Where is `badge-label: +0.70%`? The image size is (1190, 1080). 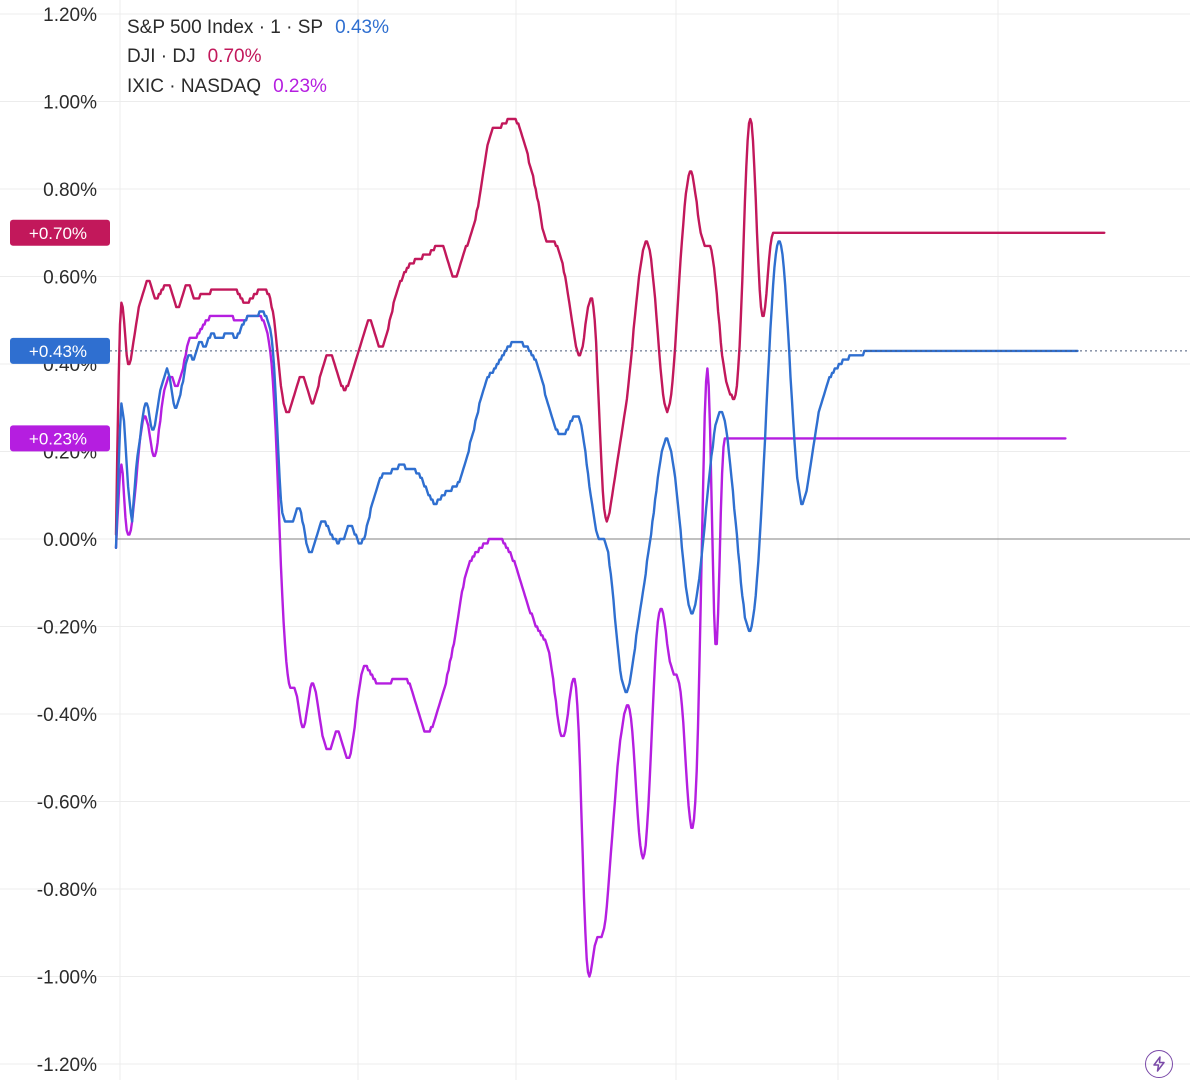 badge-label: +0.70% is located at coordinates (58, 233).